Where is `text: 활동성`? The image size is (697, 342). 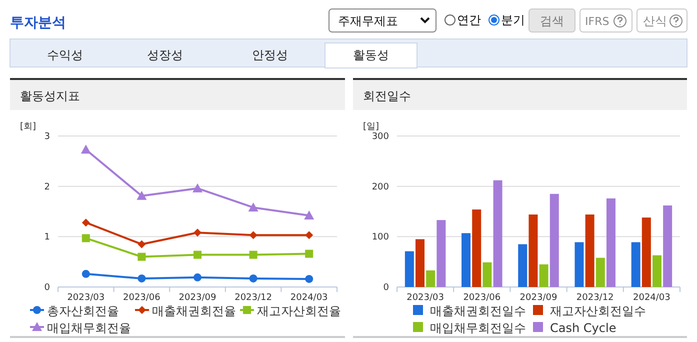 text: 활동성 is located at coordinates (371, 55).